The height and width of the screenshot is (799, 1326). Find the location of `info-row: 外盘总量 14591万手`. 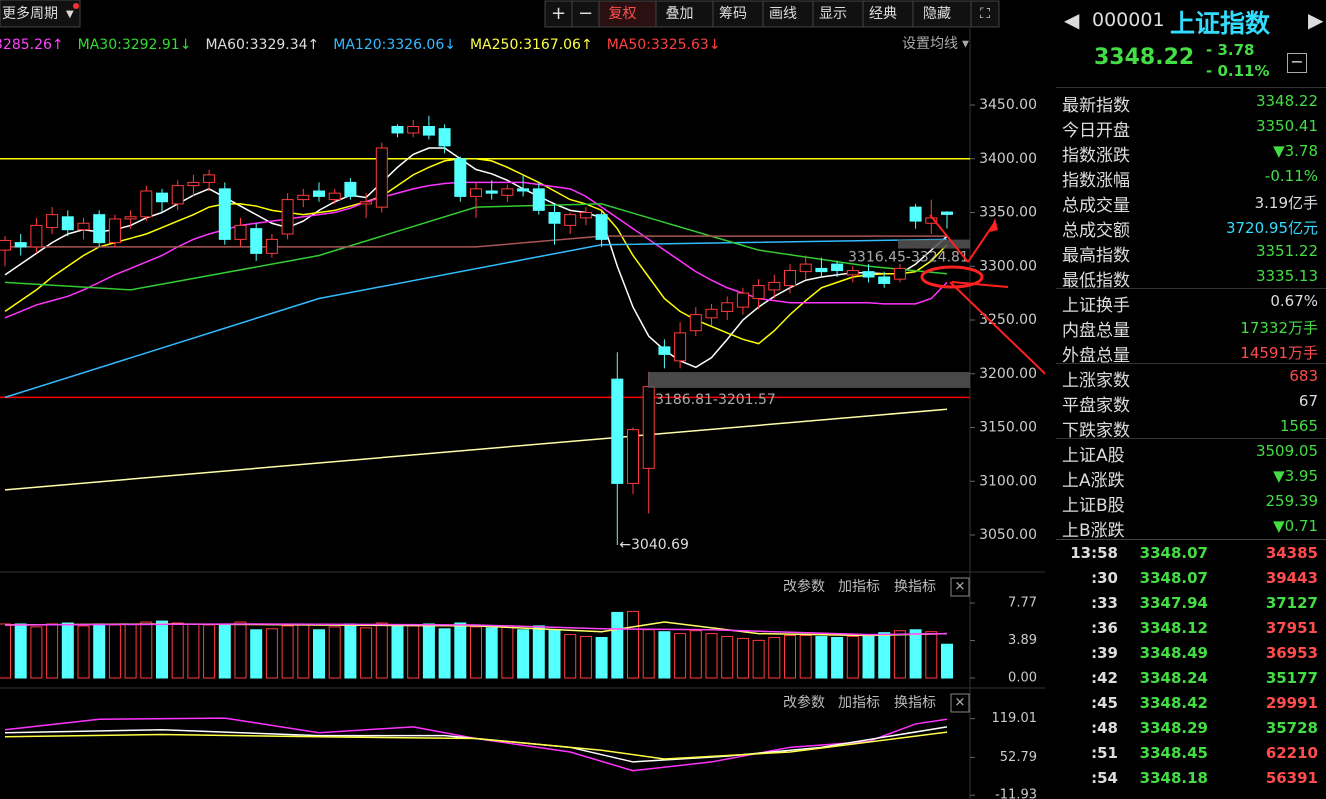

info-row: 外盘总量 14591万手 is located at coordinates (1191, 352).